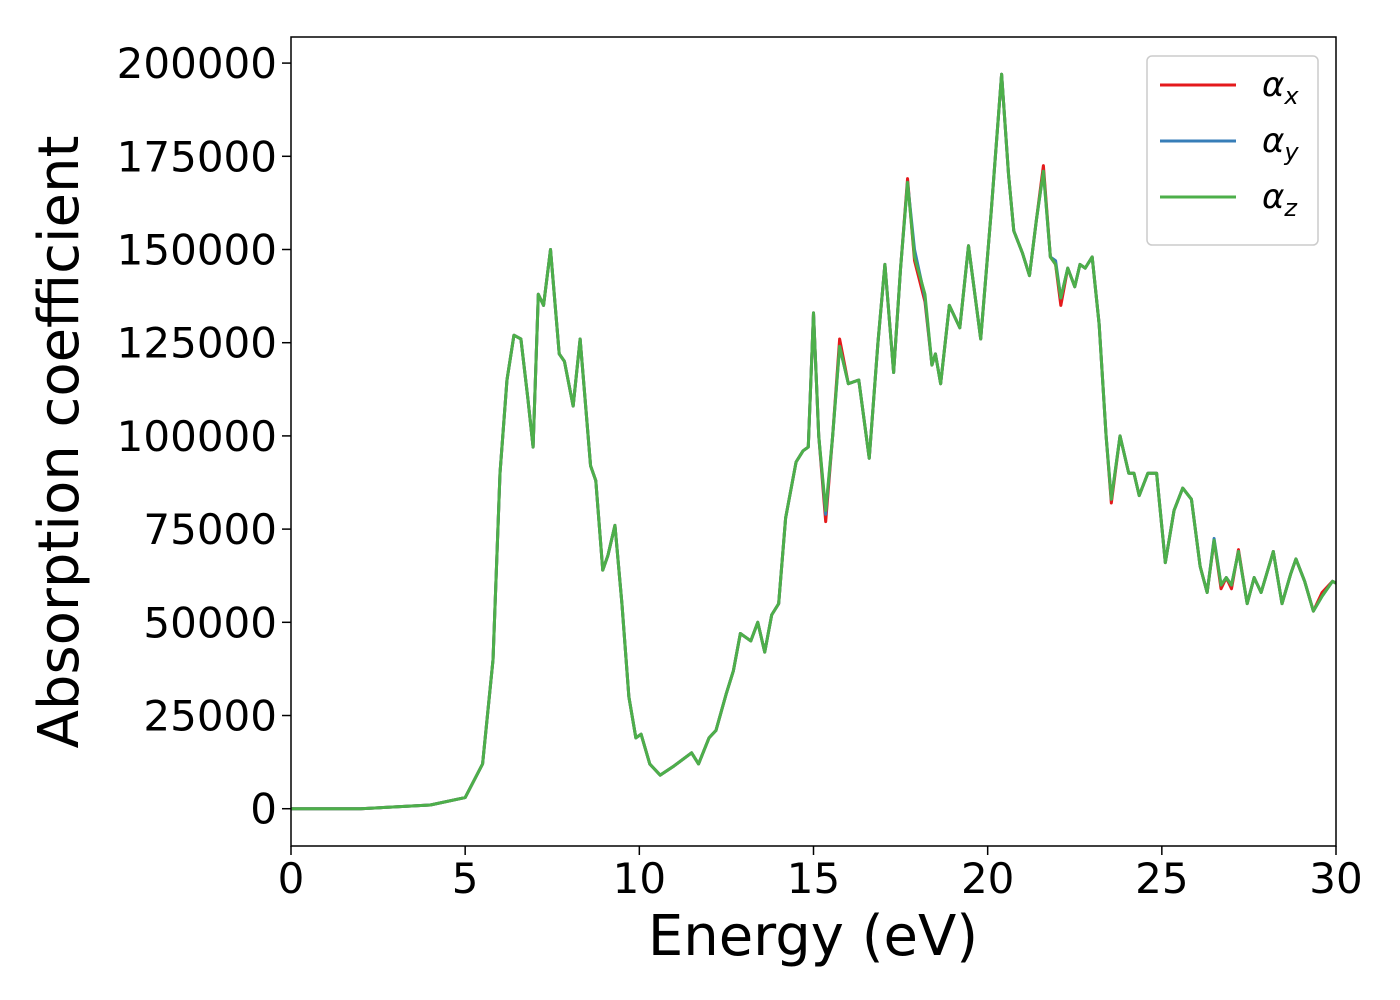 The width and height of the screenshot is (1400, 1000). Describe the element at coordinates (263, 809) in the screenshot. I see `y-tick-label: 0` at that location.